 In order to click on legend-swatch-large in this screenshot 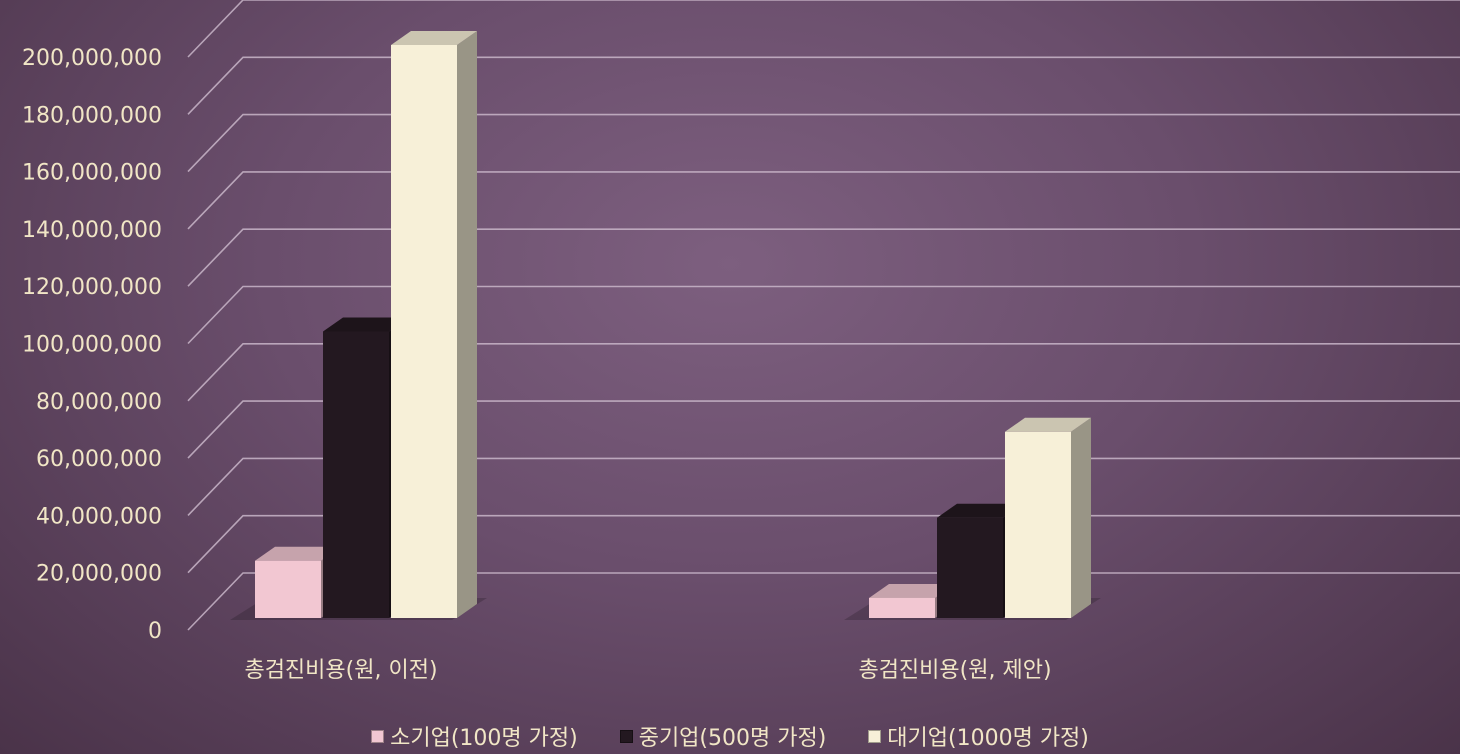, I will do `click(875, 736)`.